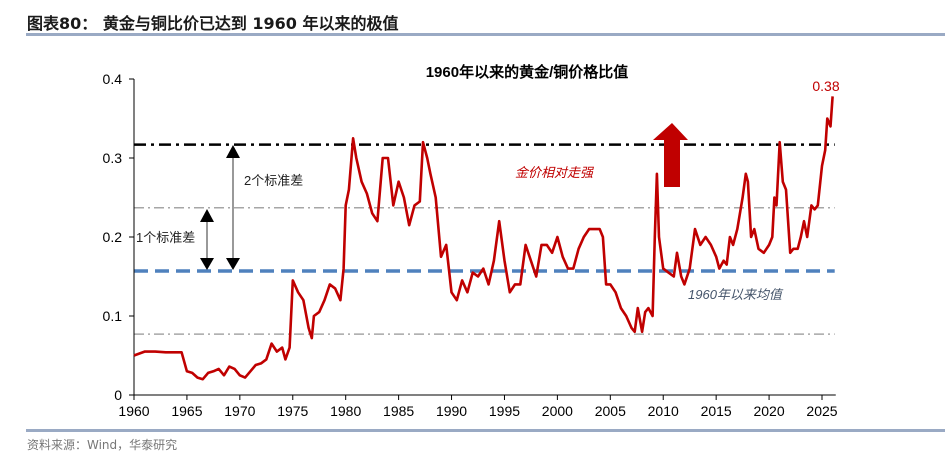  Describe the element at coordinates (485, 34) in the screenshot. I see `top-rule` at that location.